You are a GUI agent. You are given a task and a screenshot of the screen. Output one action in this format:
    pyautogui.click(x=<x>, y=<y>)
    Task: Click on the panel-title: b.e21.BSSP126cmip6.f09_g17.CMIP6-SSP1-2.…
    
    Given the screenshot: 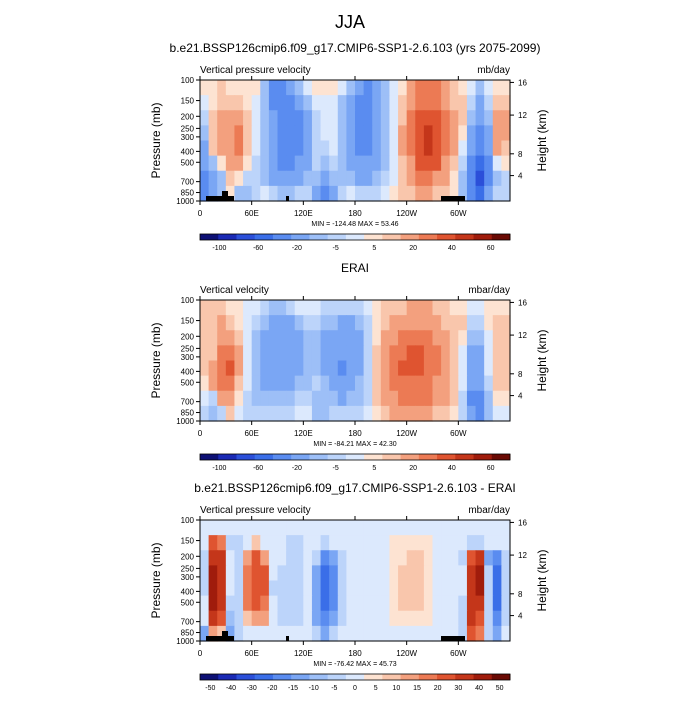 What is the action you would take?
    pyautogui.click(x=355, y=48)
    